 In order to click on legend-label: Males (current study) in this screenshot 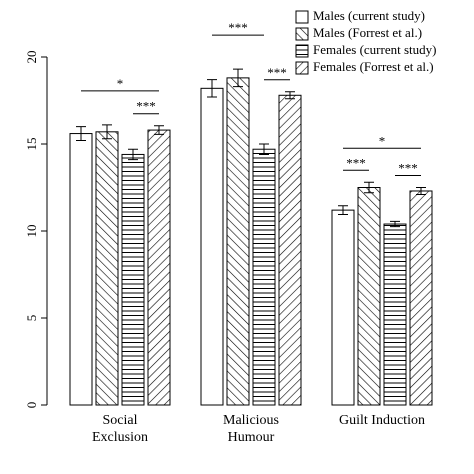, I will do `click(369, 15)`.